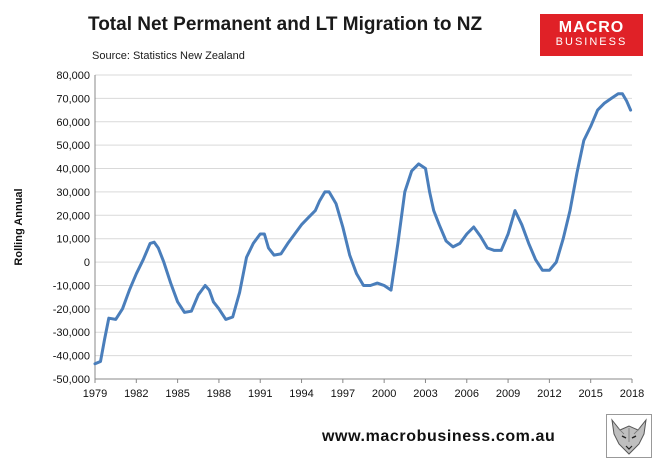 This screenshot has width=660, height=466. Describe the element at coordinates (590, 394) in the screenshot. I see `x-tick-label: 2015` at that location.